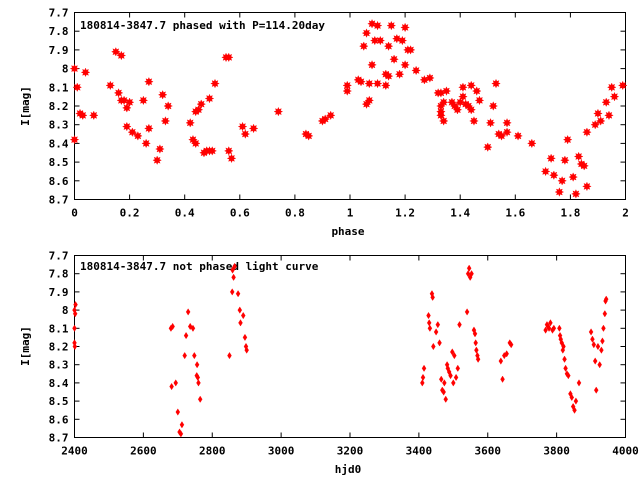 The width and height of the screenshot is (640, 480). I want to click on x-tick-label: 1.6, so click(515, 213).